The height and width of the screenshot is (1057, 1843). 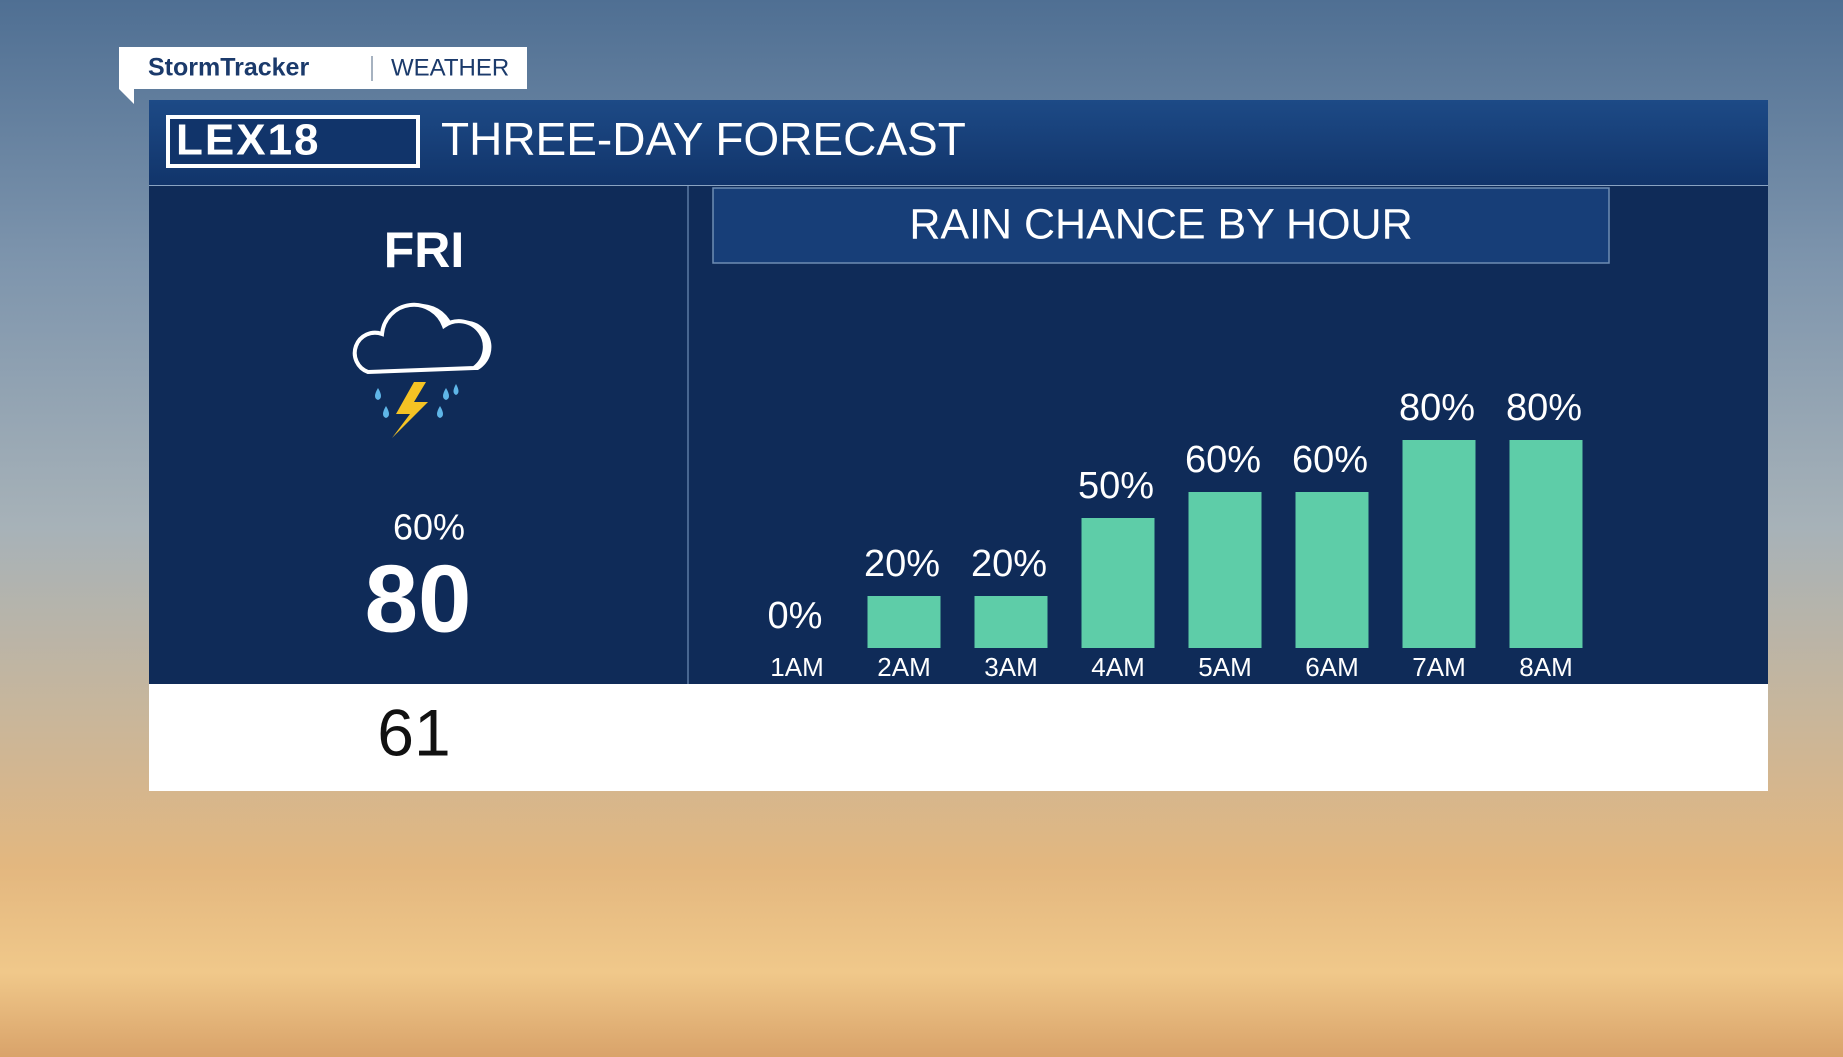 I want to click on x-tick-label: 8AM, so click(x=1545, y=667).